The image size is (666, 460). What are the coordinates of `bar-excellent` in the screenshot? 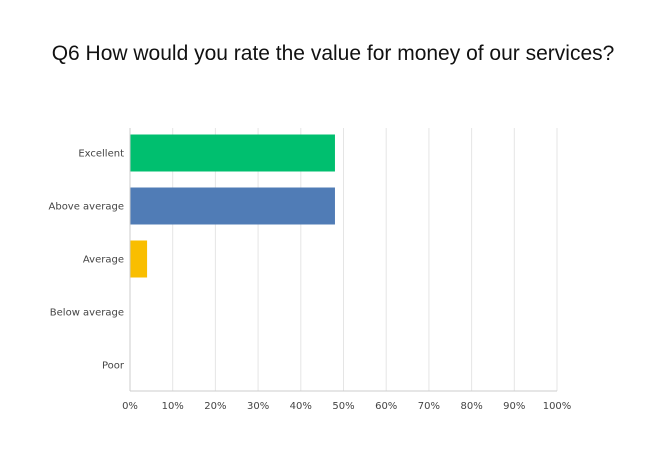 It's located at (232, 153).